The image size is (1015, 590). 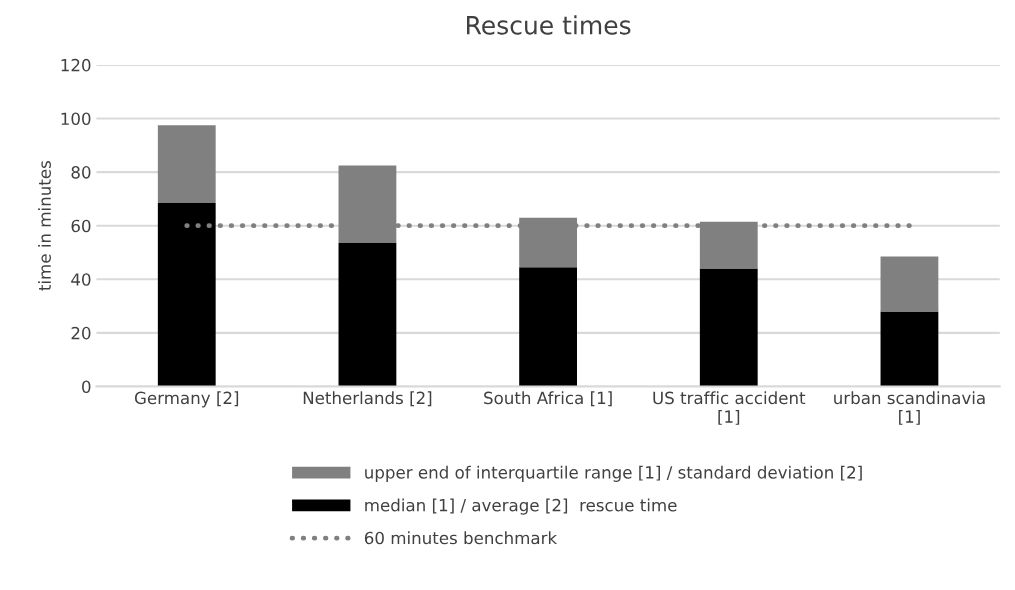 What do you see at coordinates (461, 538) in the screenshot?
I see `legend-label: 60 minutes benchmark` at bounding box center [461, 538].